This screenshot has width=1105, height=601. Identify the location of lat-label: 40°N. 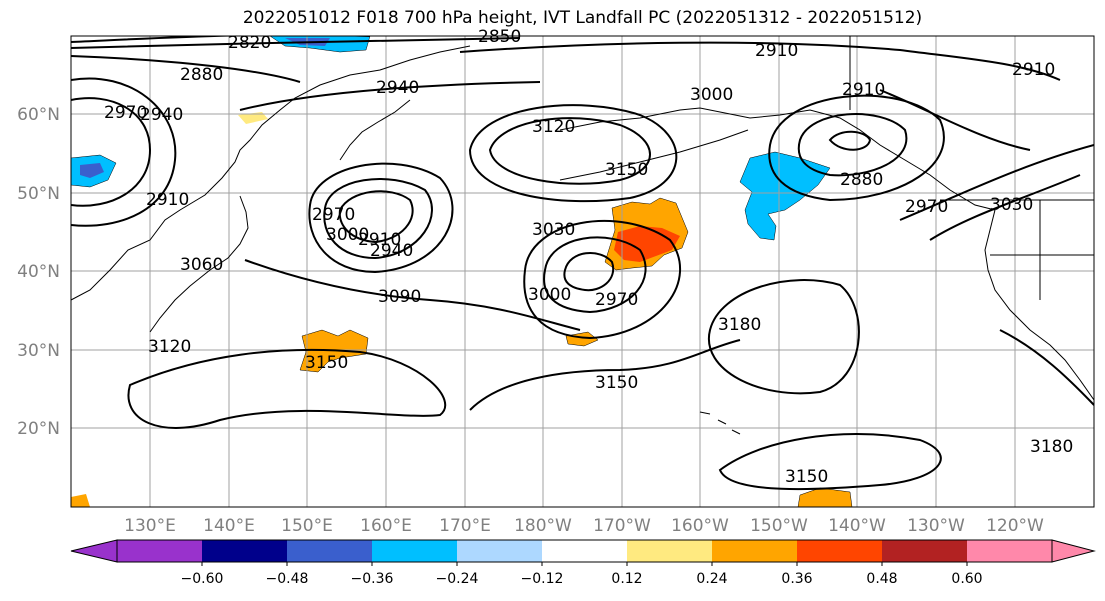
(38, 272).